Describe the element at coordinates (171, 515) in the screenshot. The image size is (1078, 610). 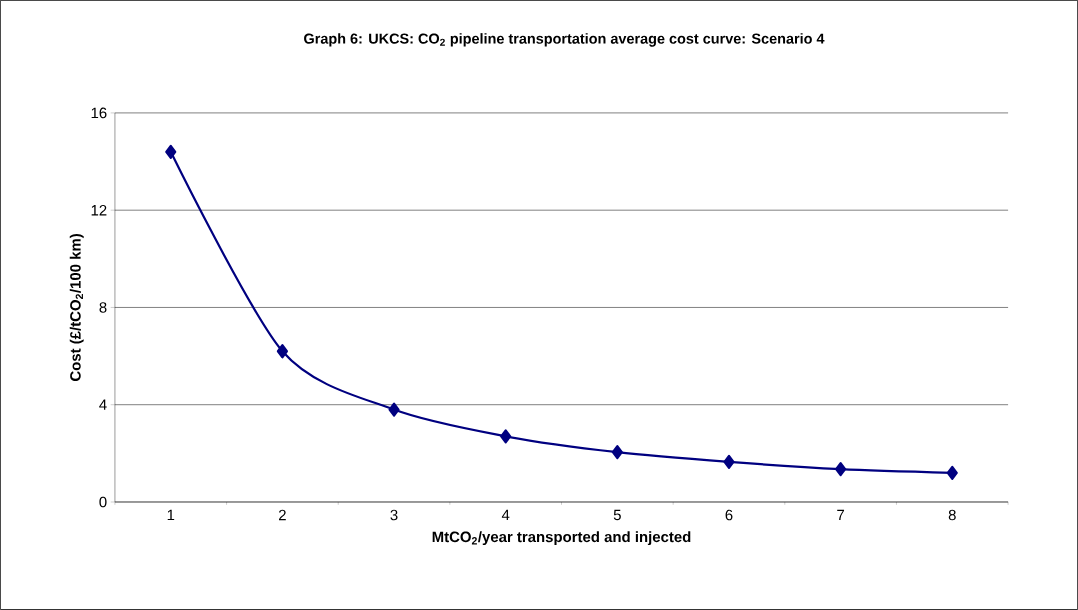
I see `x-tick-label: 1` at that location.